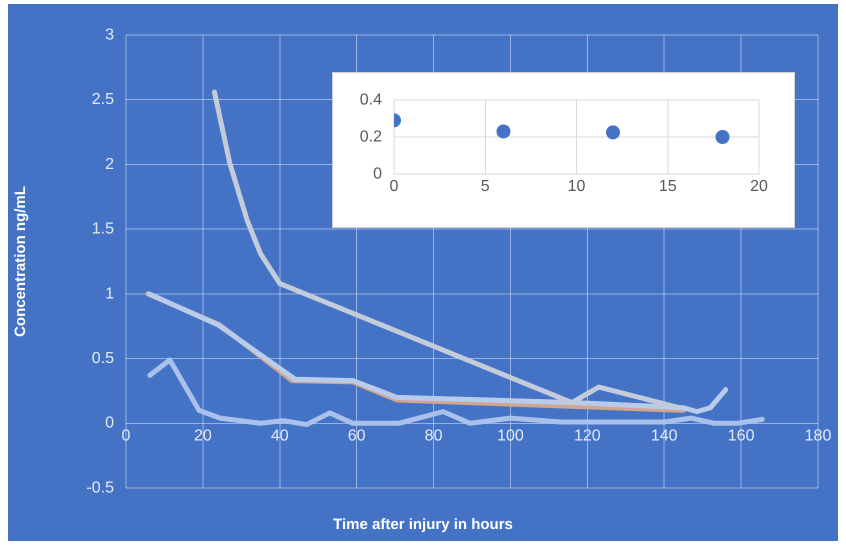 This screenshot has height=545, width=846. What do you see at coordinates (485, 187) in the screenshot?
I see `x-tick-label: 5` at bounding box center [485, 187].